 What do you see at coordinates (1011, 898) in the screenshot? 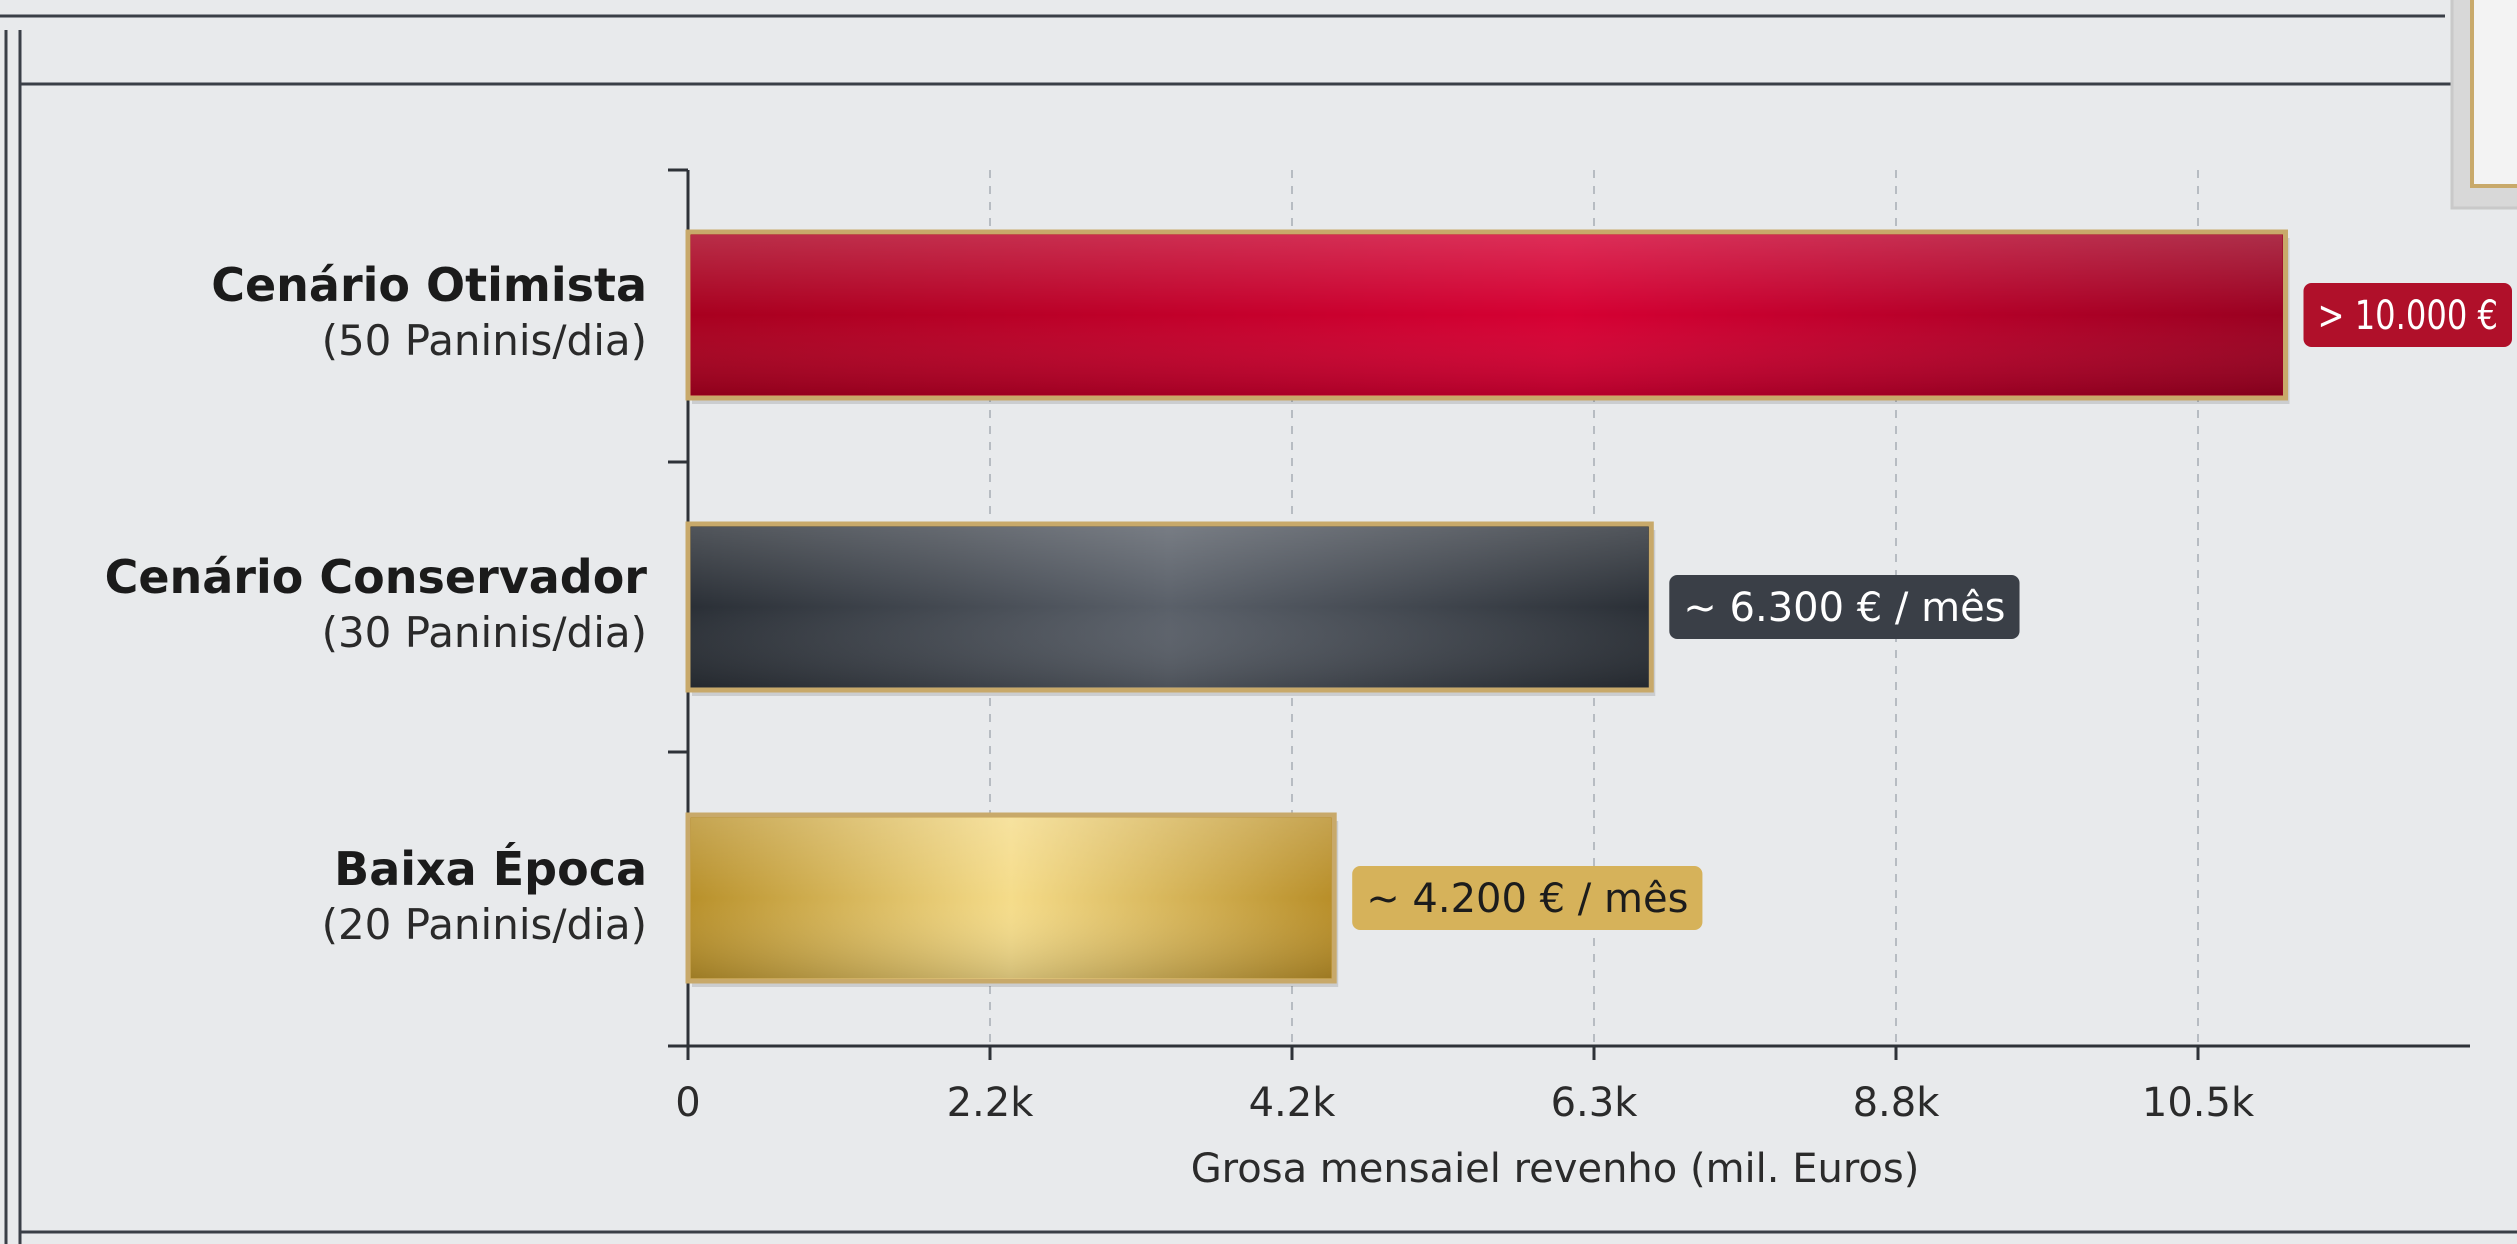
I see `bar-baixa-epoca-sheen` at bounding box center [1011, 898].